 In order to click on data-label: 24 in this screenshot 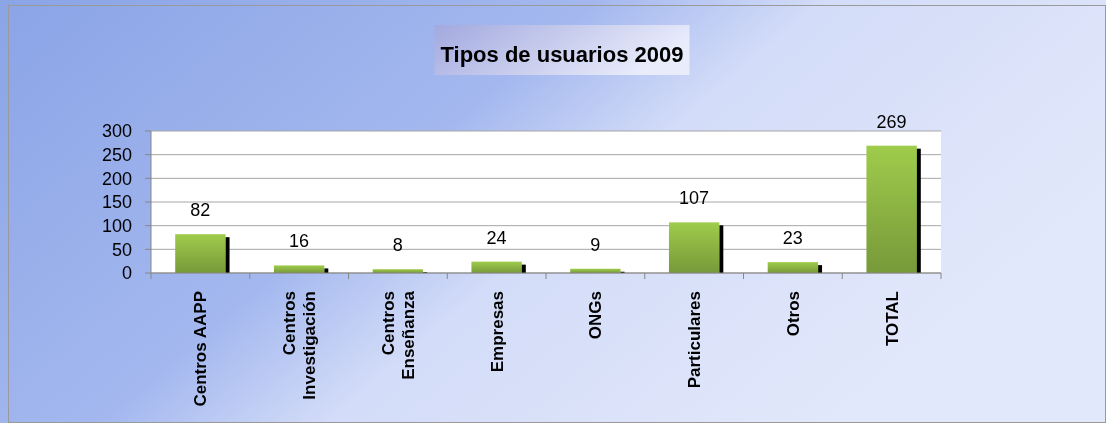, I will do `click(496, 237)`.